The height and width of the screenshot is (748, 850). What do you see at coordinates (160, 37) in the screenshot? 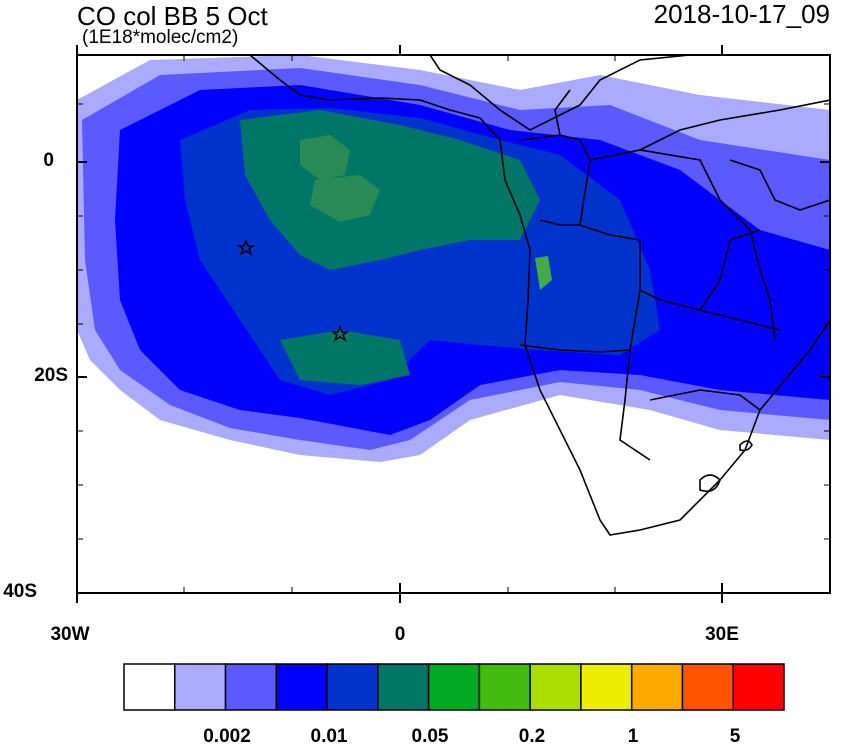
I see `units-subtitle: (1E18*molec/cm2)` at bounding box center [160, 37].